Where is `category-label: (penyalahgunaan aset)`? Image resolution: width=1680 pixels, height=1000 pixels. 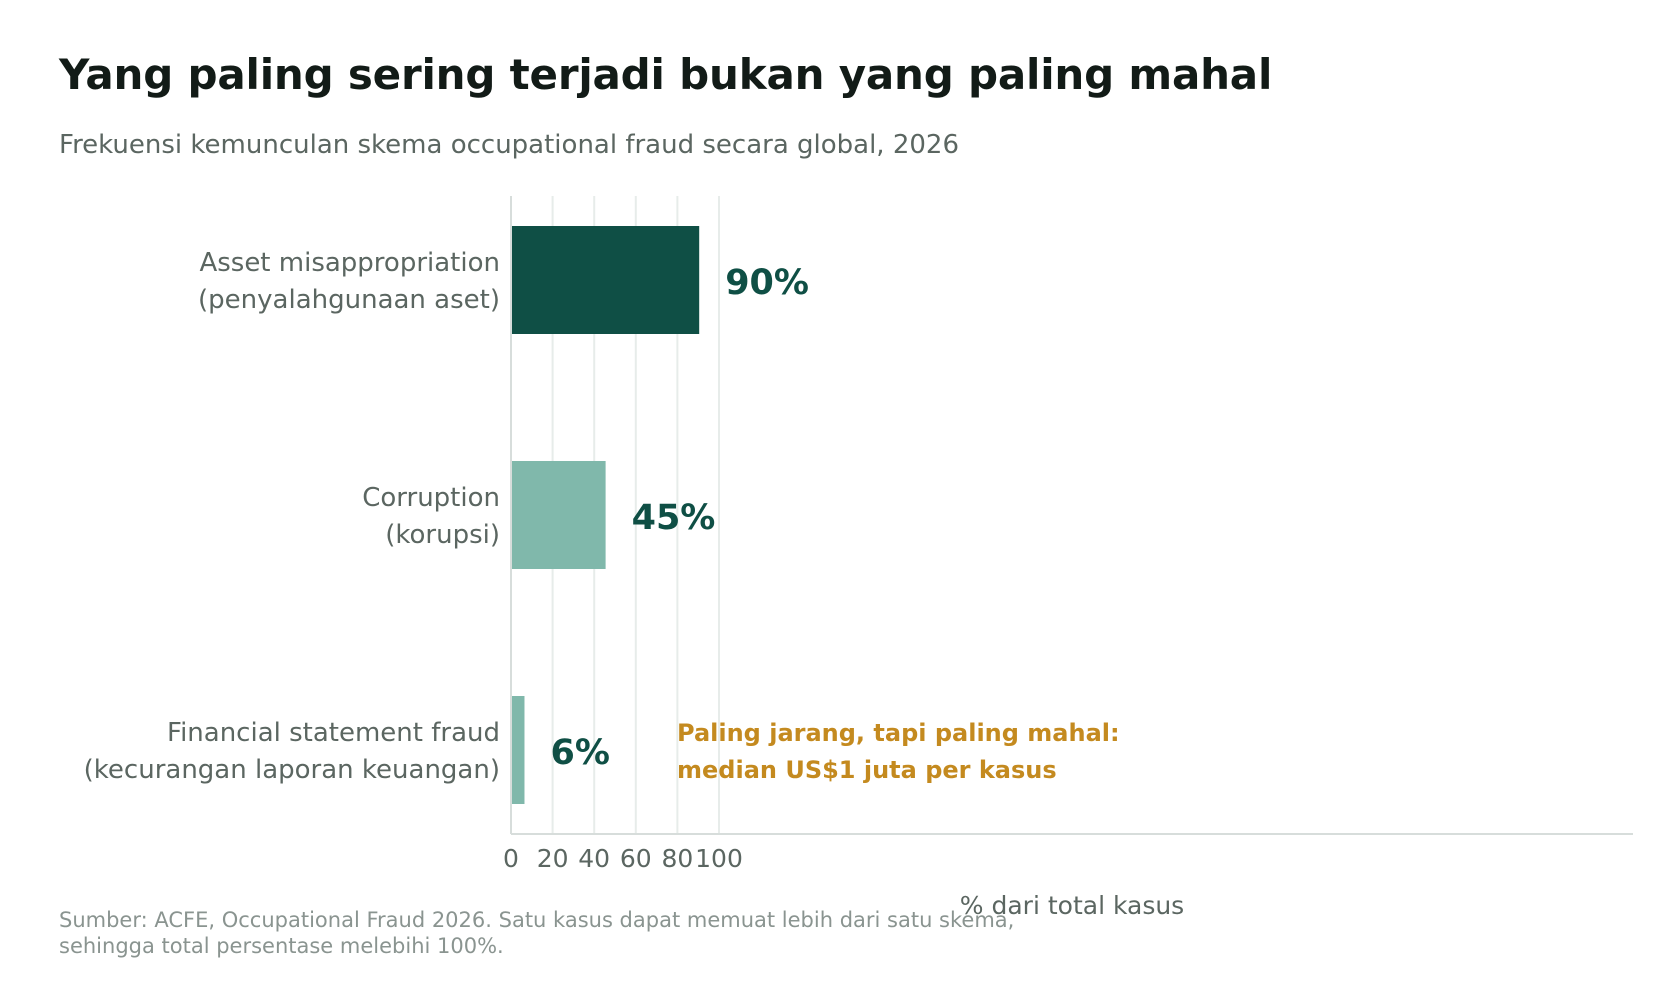 category-label: (penyalahgunaan aset) is located at coordinates (349, 300).